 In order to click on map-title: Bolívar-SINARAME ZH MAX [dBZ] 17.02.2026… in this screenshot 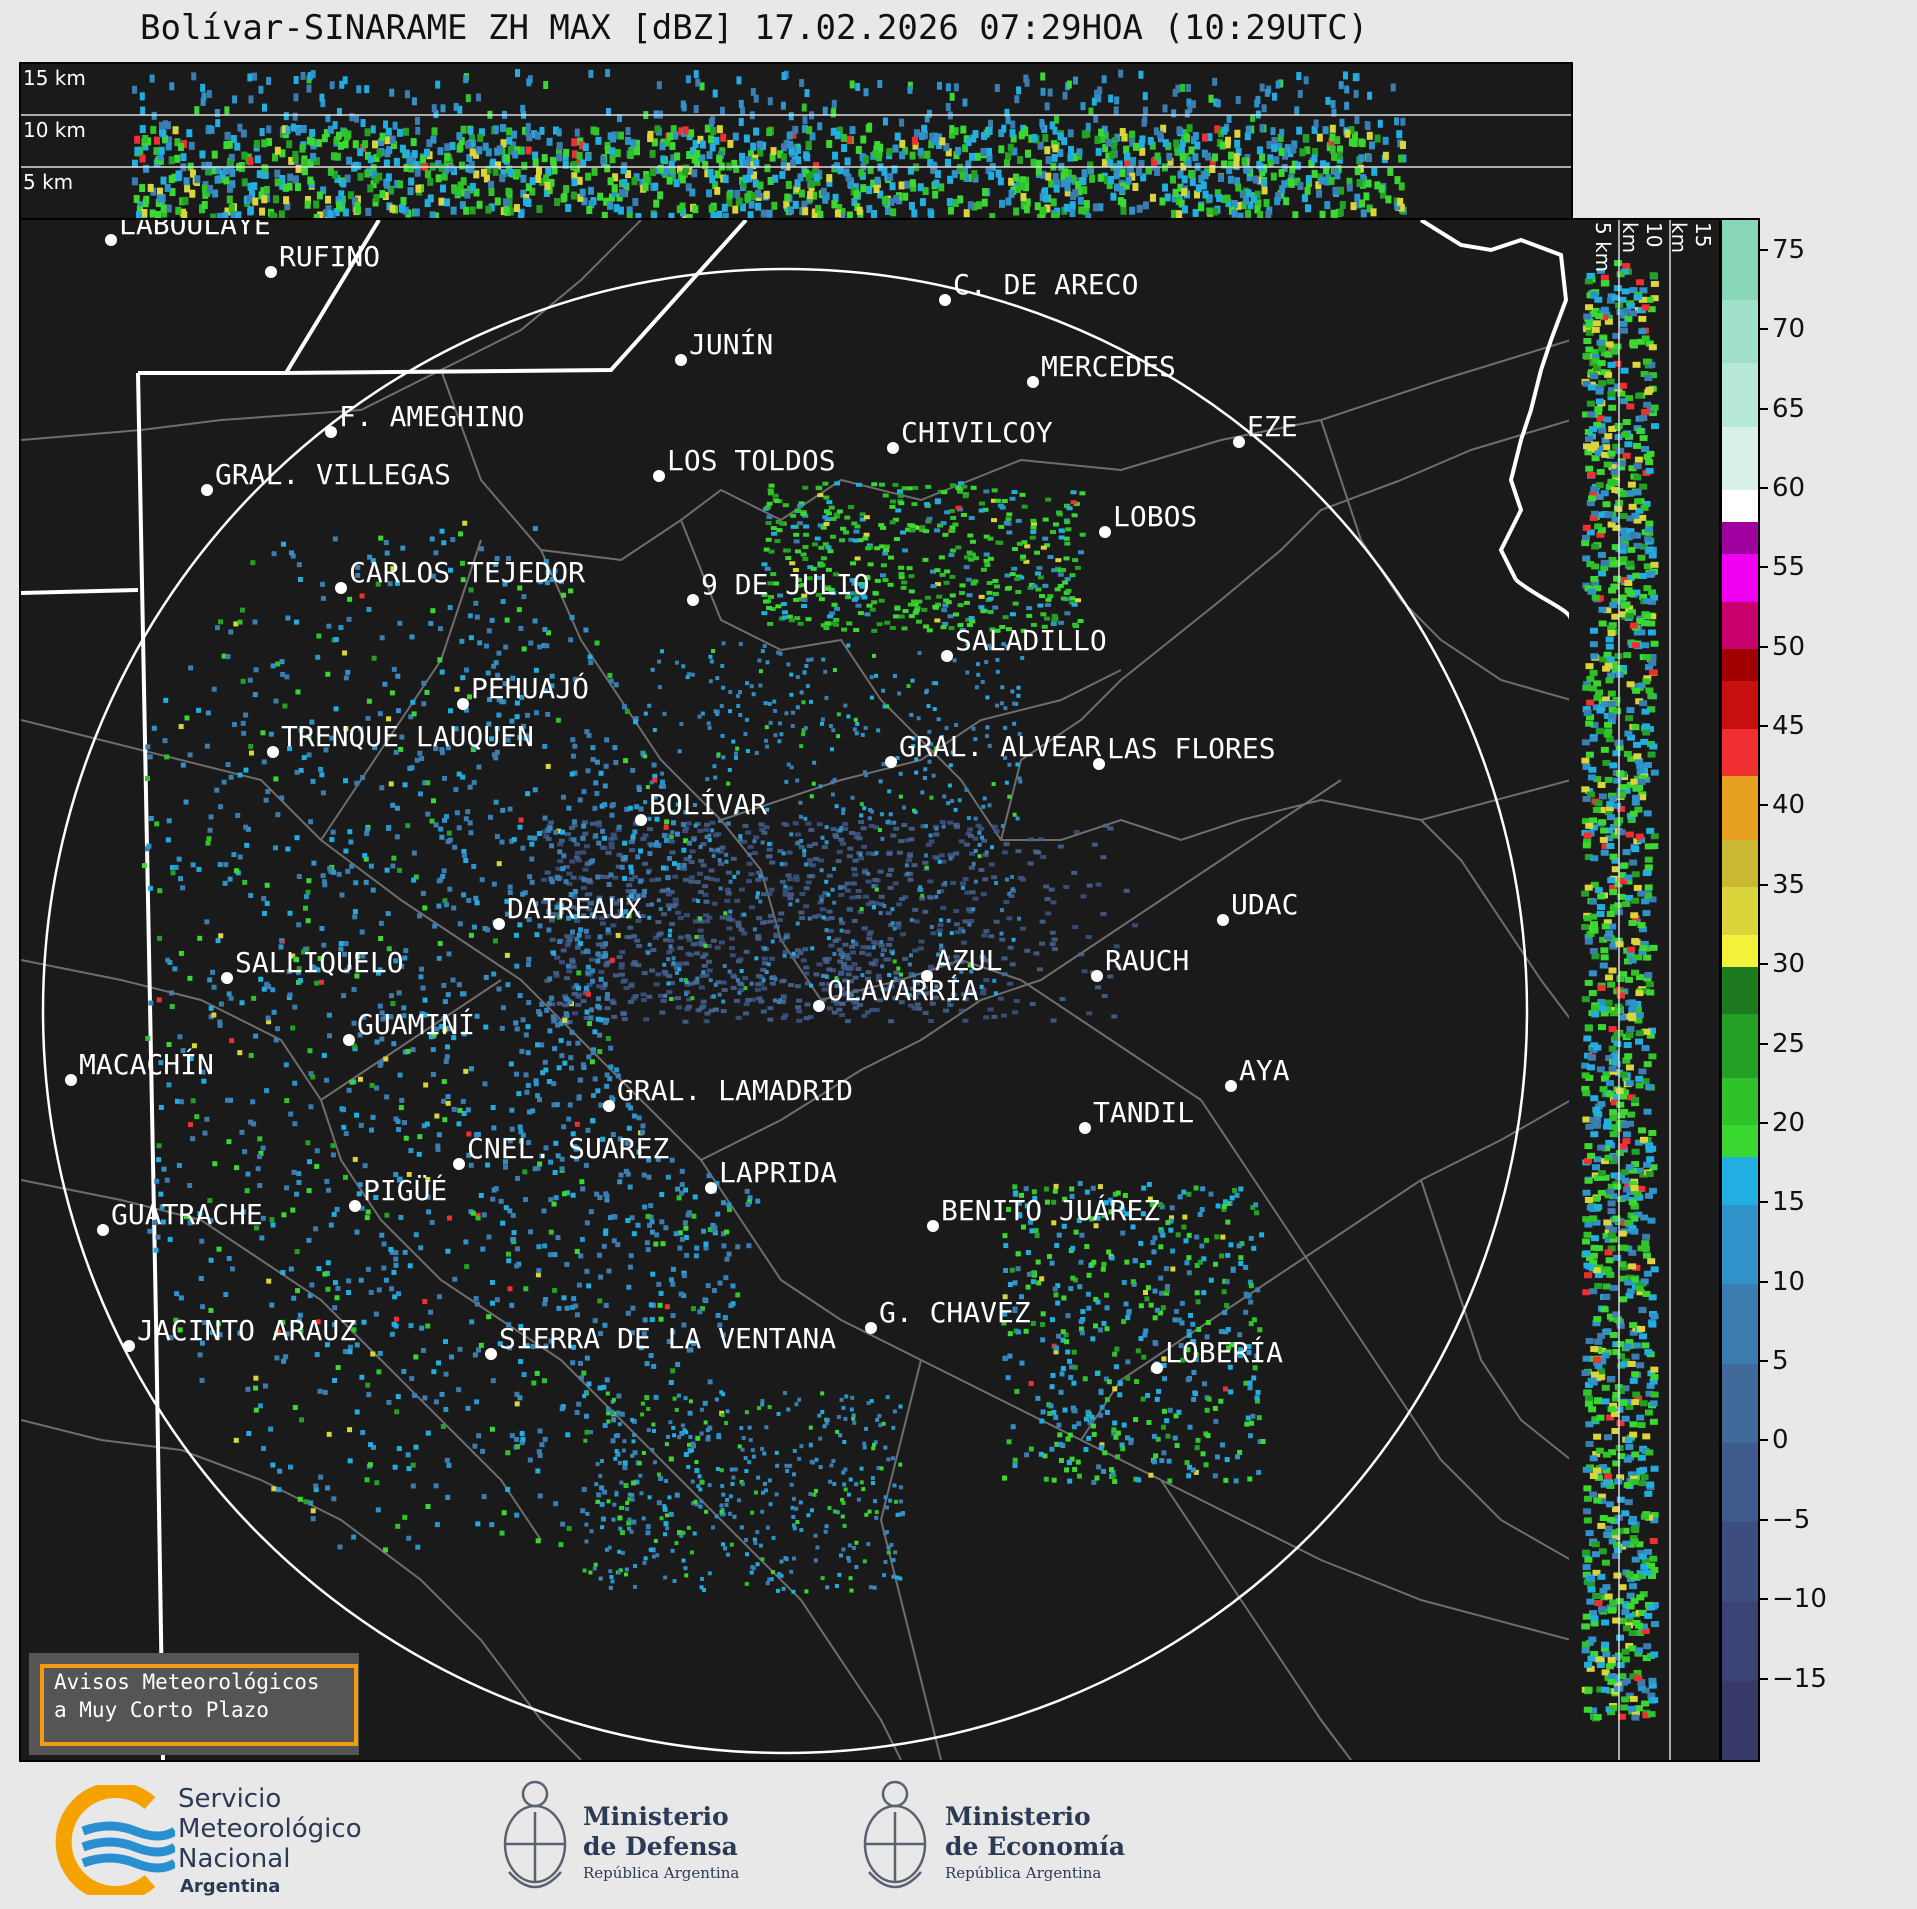, I will do `click(754, 28)`.